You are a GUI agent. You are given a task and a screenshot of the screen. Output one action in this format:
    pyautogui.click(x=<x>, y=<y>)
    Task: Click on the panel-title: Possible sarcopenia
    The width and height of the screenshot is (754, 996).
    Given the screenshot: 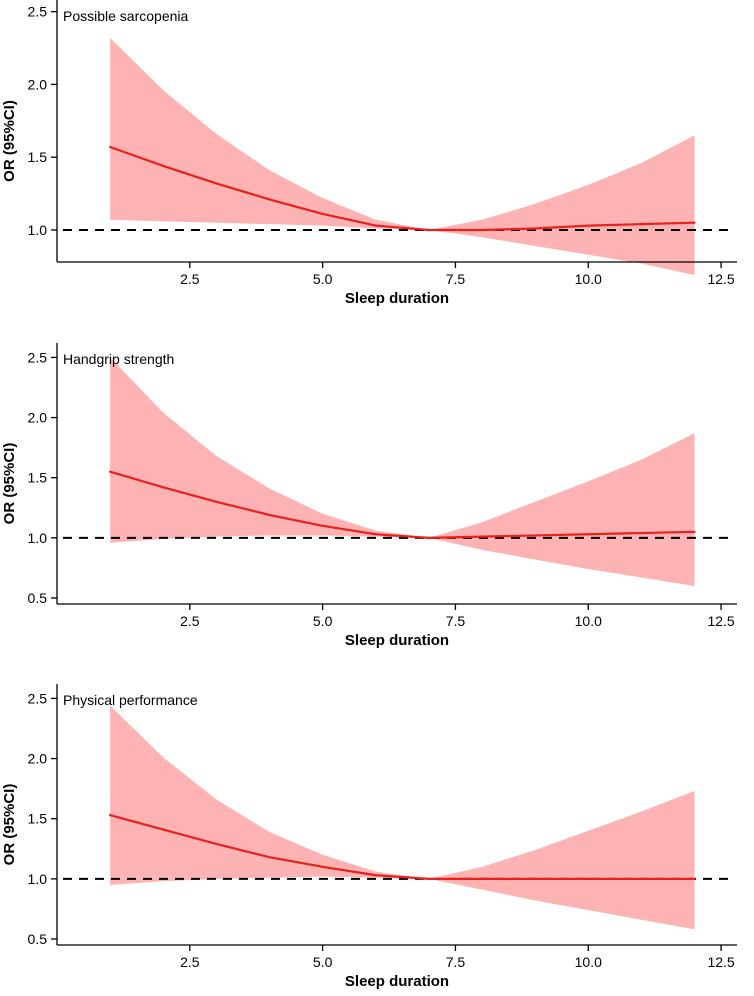 What is the action you would take?
    pyautogui.click(x=126, y=16)
    